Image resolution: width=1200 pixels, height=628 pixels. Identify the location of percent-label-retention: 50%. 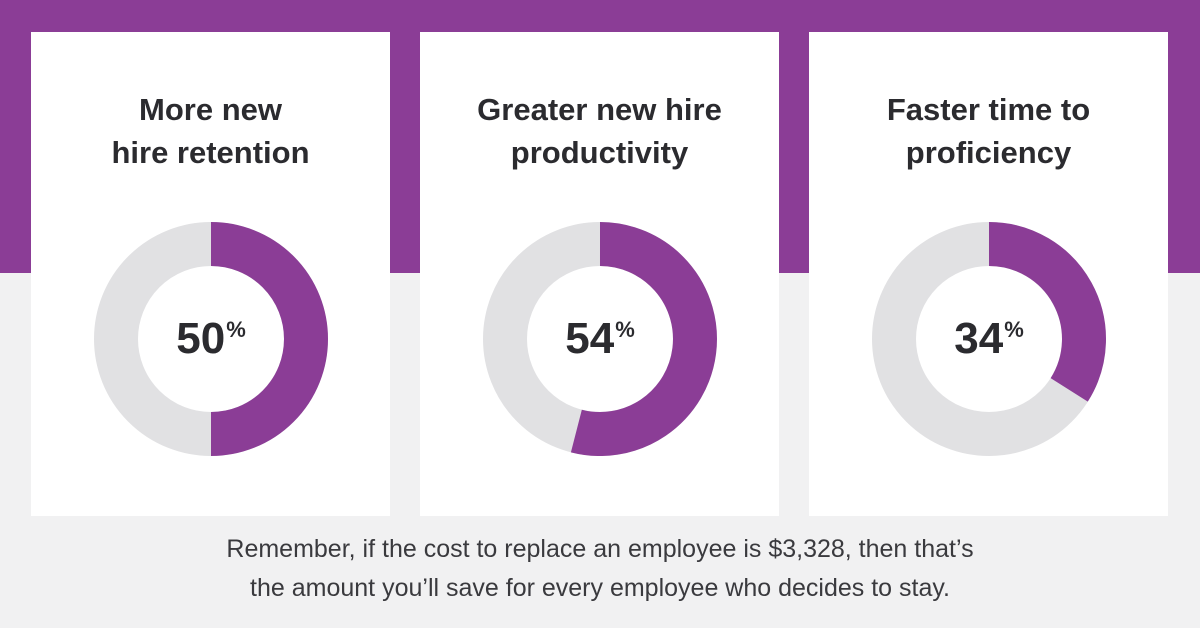
(211, 339).